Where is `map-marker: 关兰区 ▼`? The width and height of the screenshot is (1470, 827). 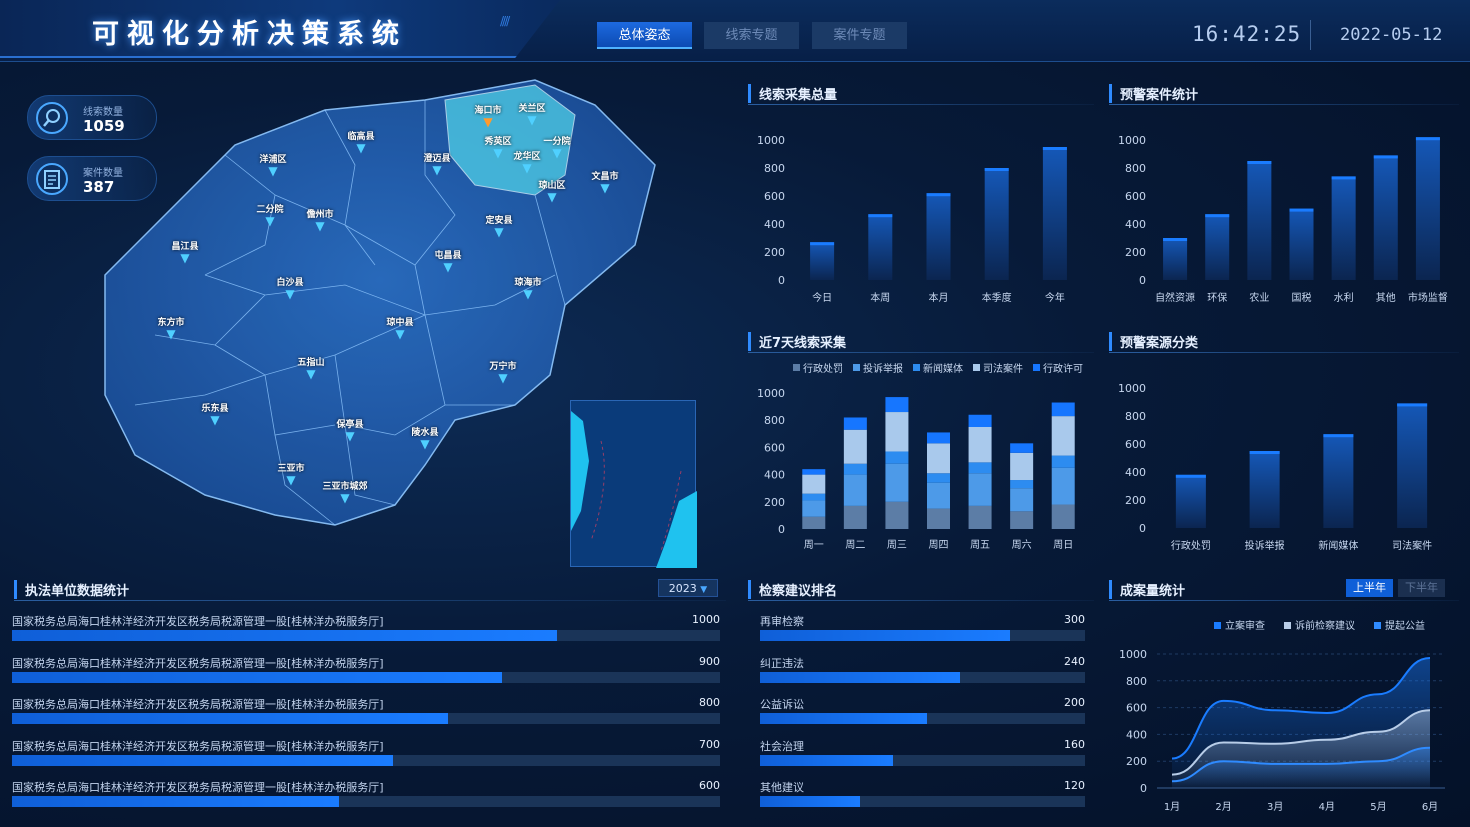
map-marker: 关兰区 ▼ is located at coordinates (532, 113).